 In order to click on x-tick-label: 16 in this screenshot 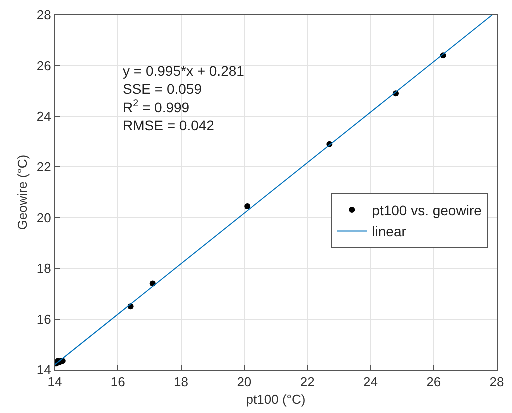, I will do `click(118, 382)`.